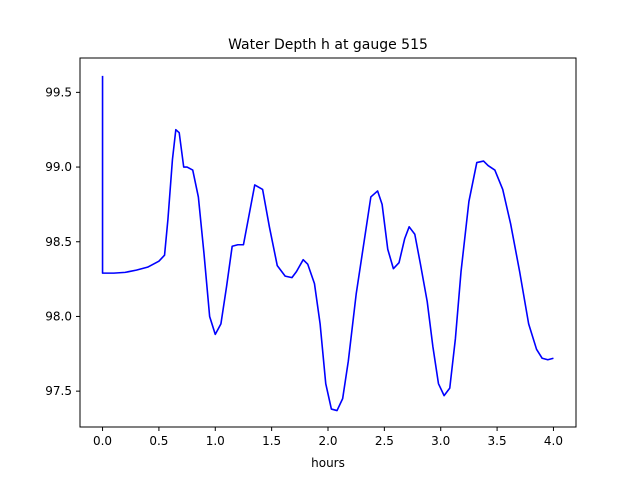  What do you see at coordinates (158, 441) in the screenshot?
I see `x-tick-label: 0.5` at bounding box center [158, 441].